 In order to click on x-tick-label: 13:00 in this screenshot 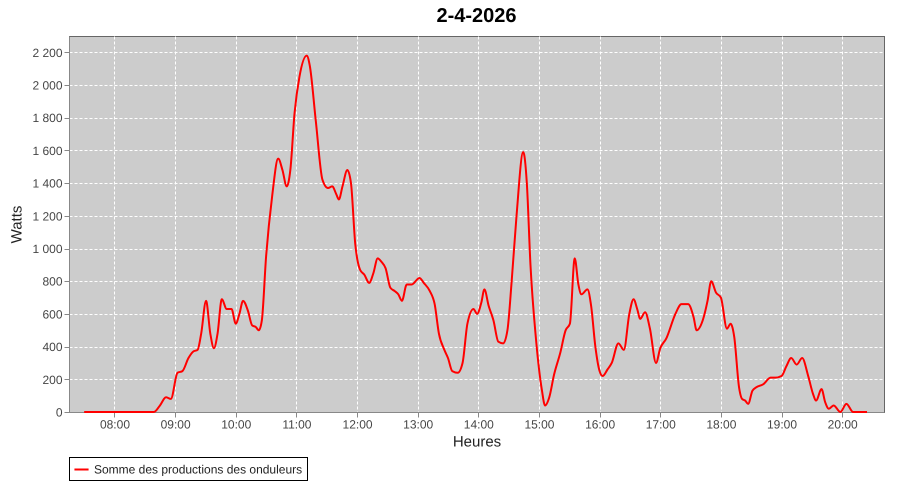, I will do `click(418, 425)`.